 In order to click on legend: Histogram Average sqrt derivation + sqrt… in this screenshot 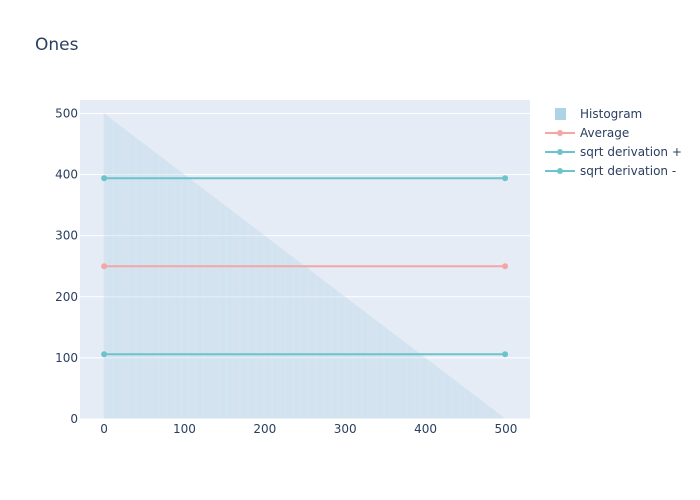, I will do `click(613, 142)`.